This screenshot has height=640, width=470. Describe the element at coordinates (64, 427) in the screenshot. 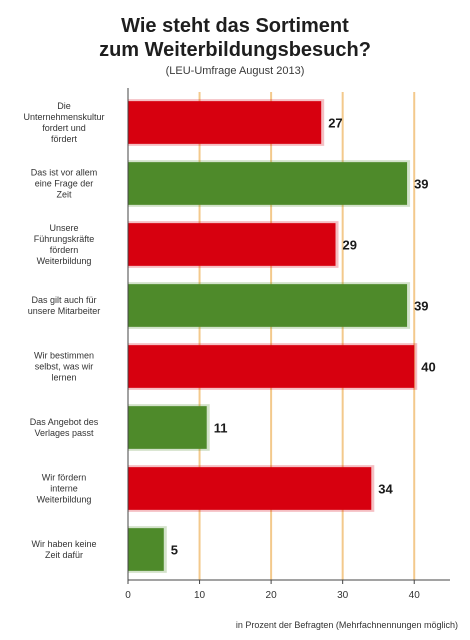

I see `category-label: Das Angebot des Verlages passt` at that location.